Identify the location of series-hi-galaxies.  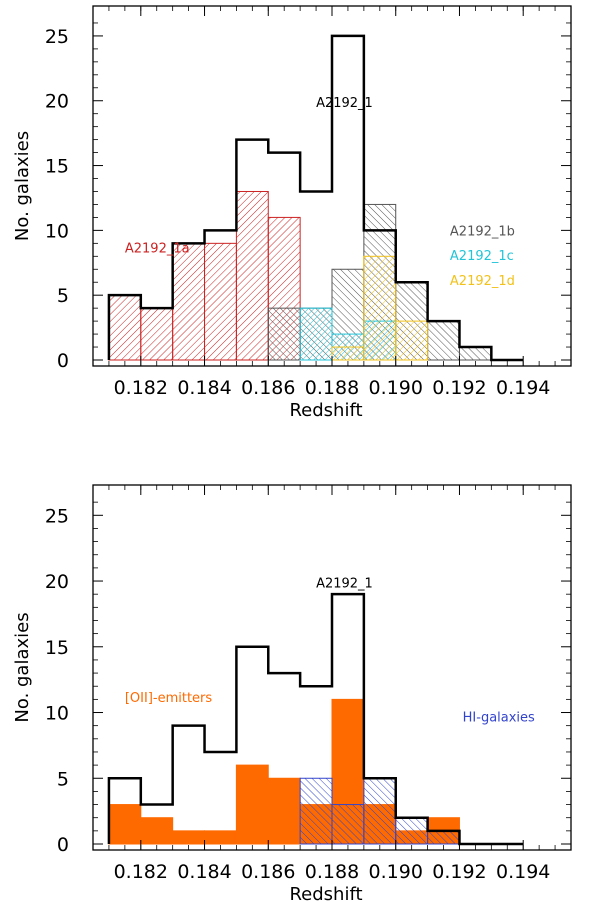
(379, 811).